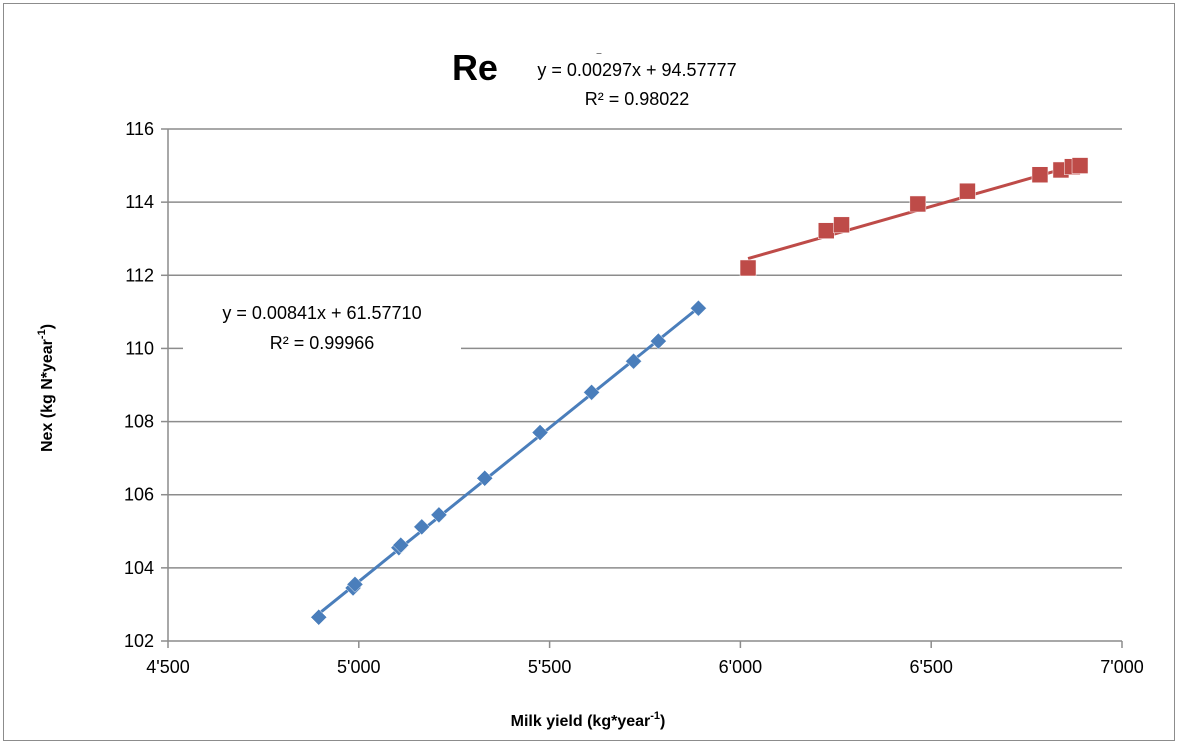  I want to click on x-tick-label-5: 7'000, so click(1121, 667).